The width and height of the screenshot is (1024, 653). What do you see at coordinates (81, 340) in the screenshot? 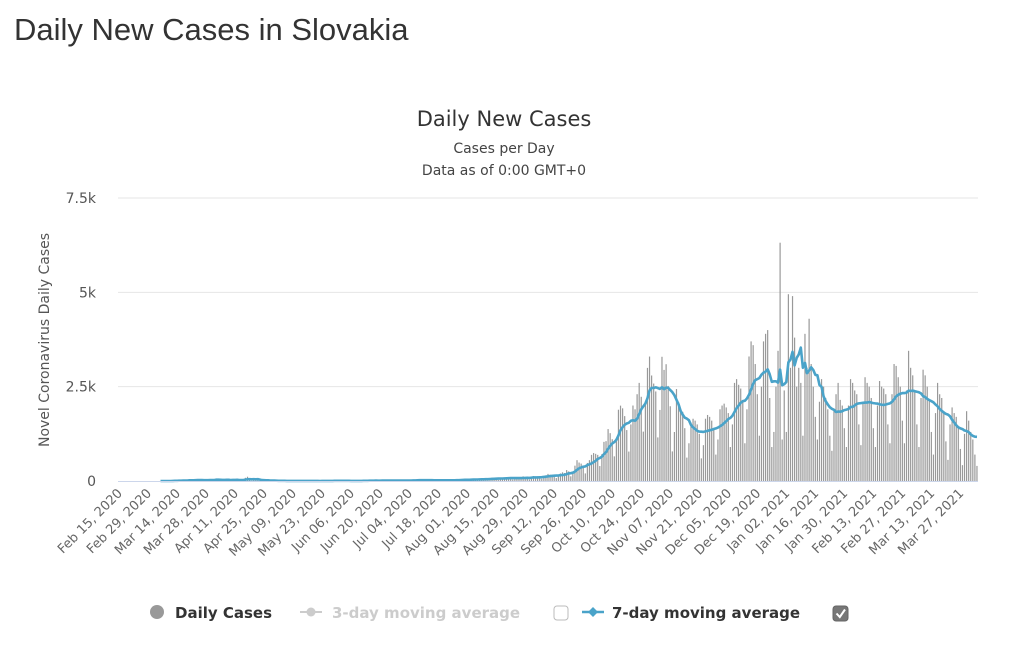
I see `y-axis-ticks: 0 2.5k 5k 7.5k` at bounding box center [81, 340].